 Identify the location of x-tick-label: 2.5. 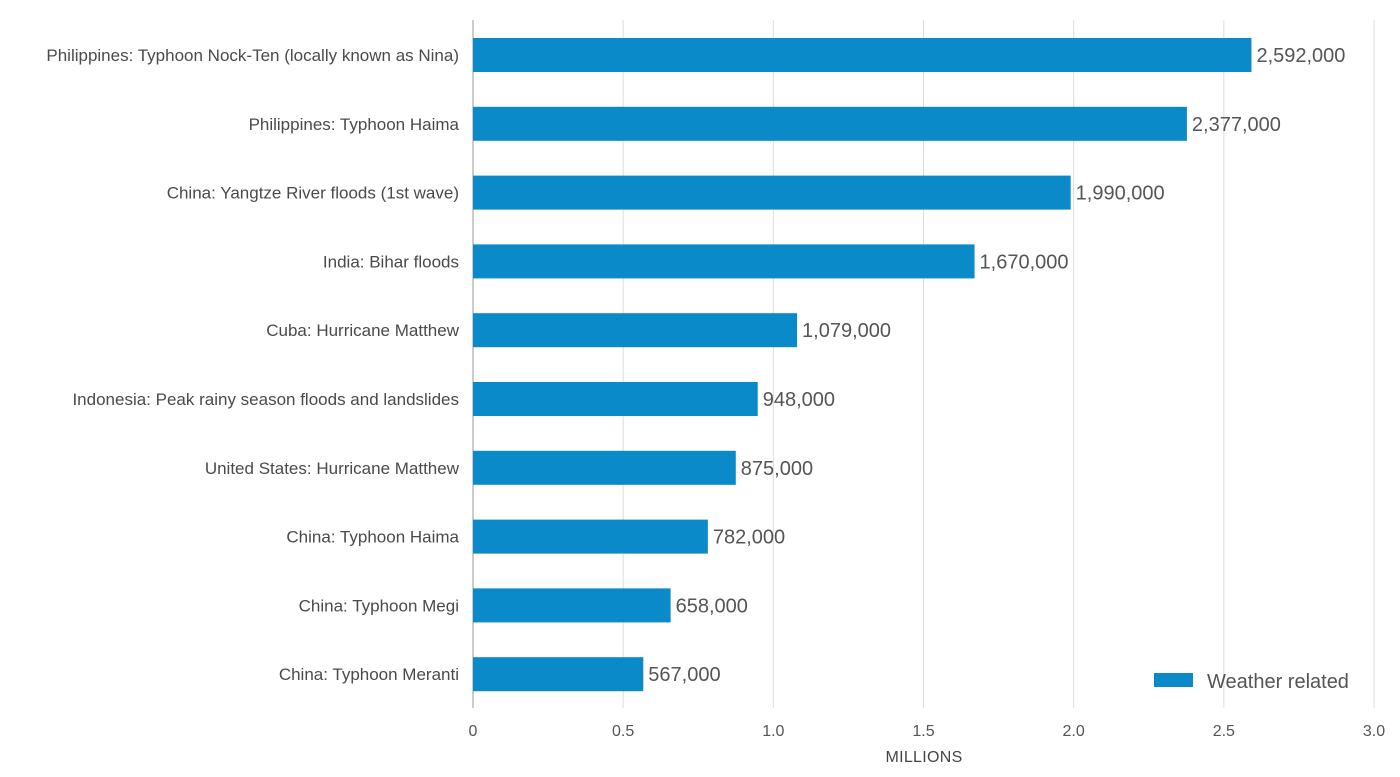
(1224, 731).